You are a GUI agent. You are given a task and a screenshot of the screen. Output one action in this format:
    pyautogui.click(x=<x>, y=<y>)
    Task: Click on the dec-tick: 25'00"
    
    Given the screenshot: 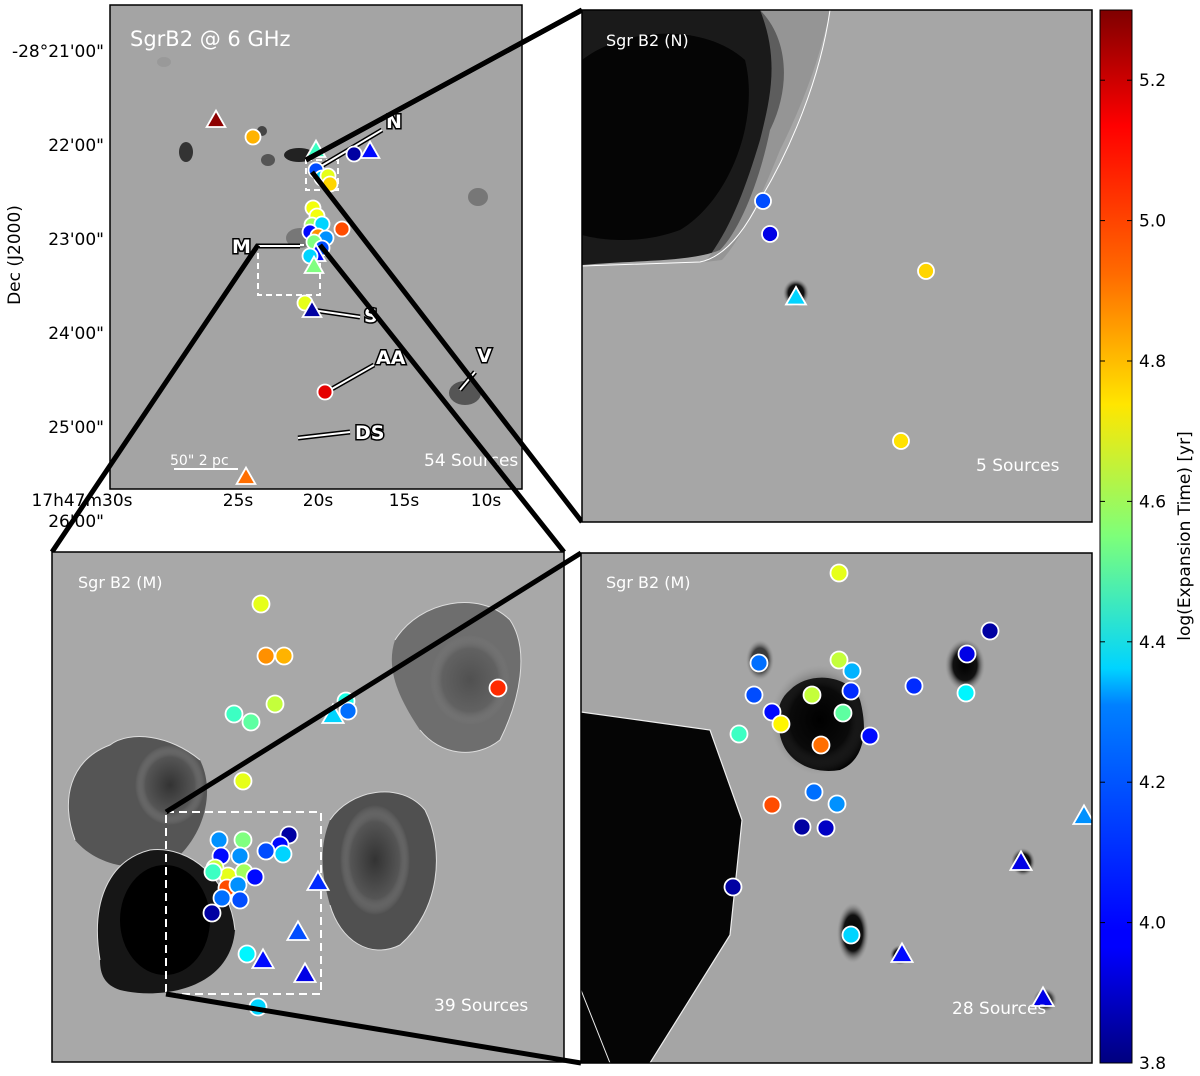 What is the action you would take?
    pyautogui.click(x=76, y=428)
    